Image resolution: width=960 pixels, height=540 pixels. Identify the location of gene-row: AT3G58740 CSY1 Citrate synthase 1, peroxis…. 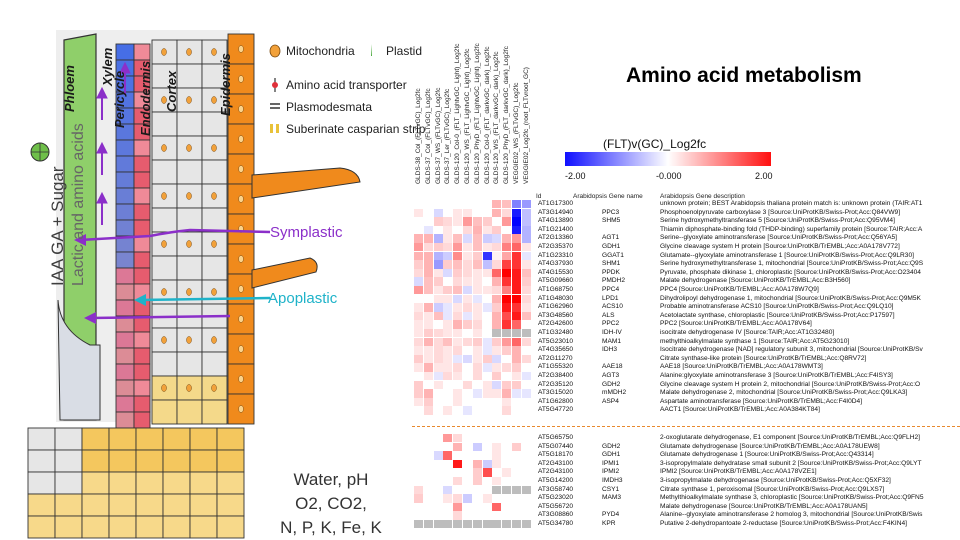
(749, 490).